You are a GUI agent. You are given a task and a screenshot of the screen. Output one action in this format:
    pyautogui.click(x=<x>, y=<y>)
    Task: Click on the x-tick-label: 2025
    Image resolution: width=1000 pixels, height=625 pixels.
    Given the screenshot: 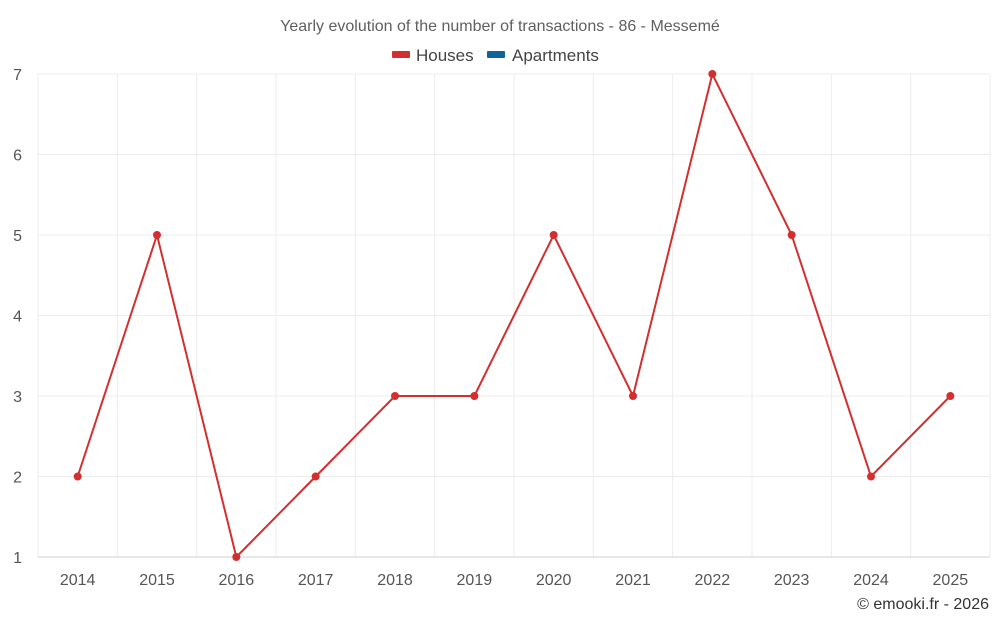 What is the action you would take?
    pyautogui.click(x=951, y=580)
    